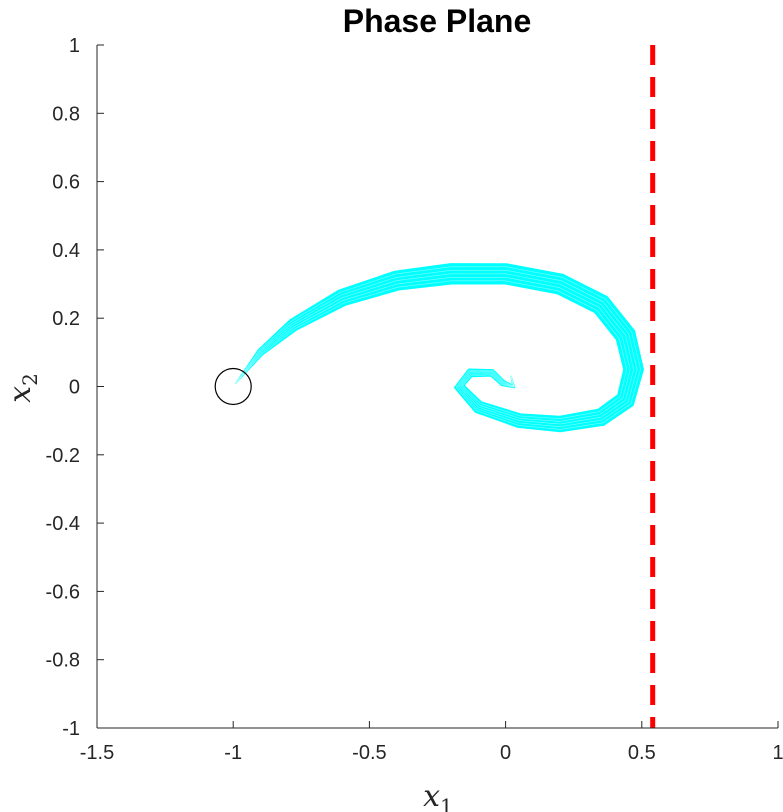 The width and height of the screenshot is (783, 812). Describe the element at coordinates (66, 251) in the screenshot. I see `y-tick-label: 0.4` at that location.